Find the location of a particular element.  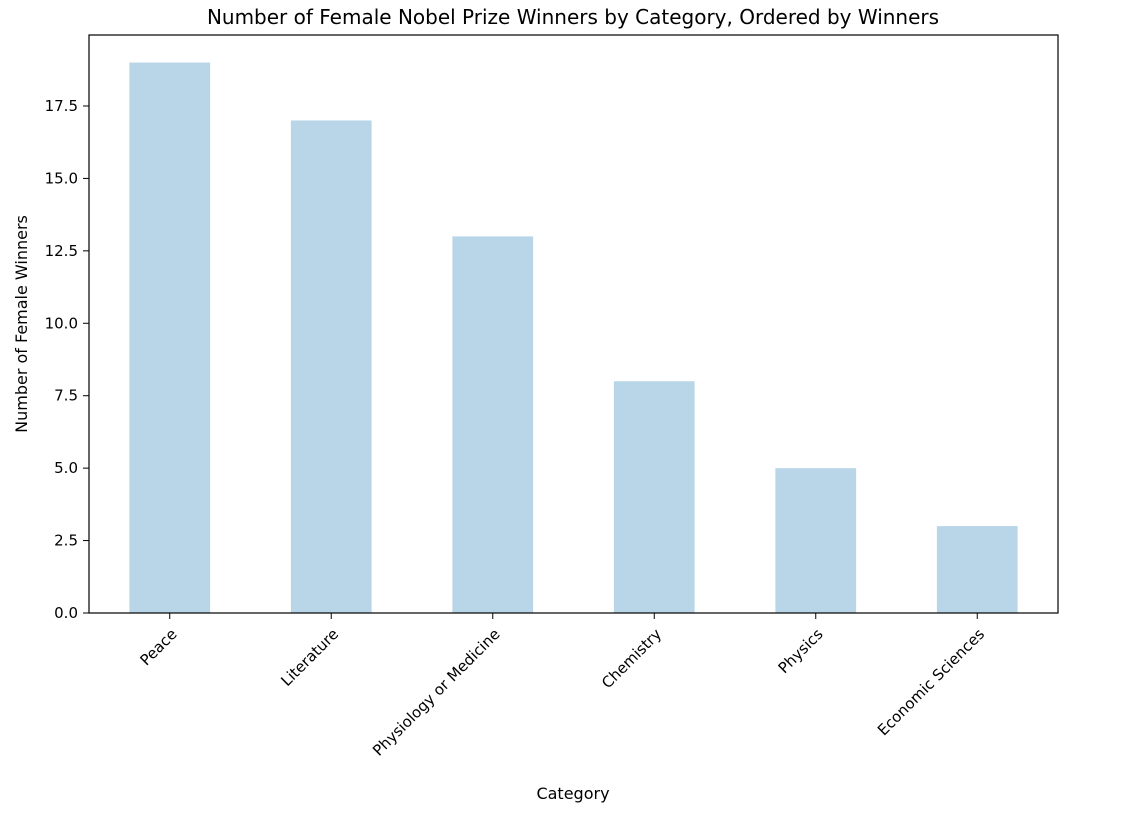

x-tick-label: Physiology or Medicine is located at coordinates (436, 692).